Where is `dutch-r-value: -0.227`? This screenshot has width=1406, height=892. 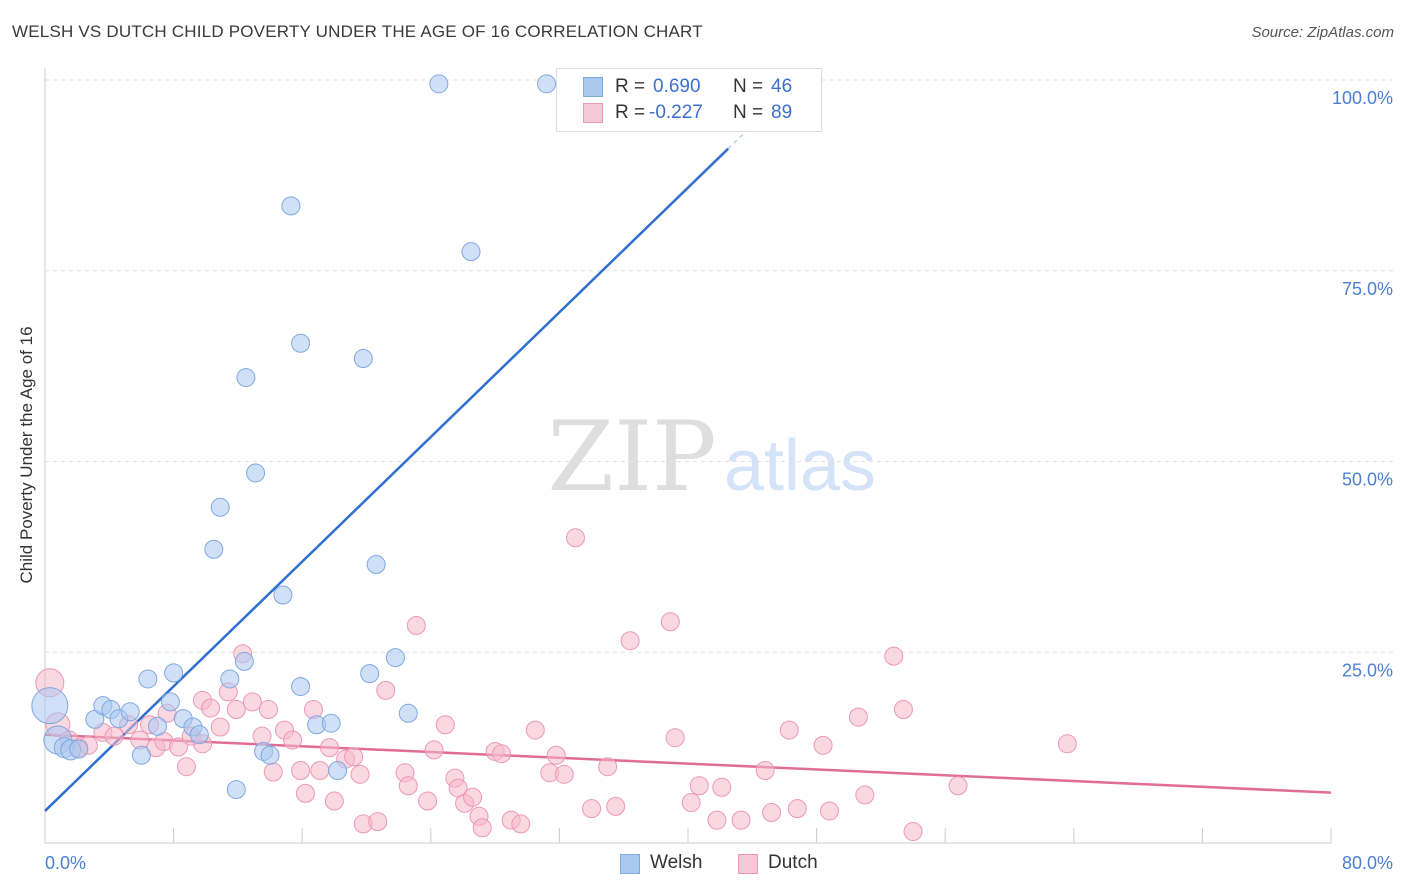
dutch-r-value: -0.227 is located at coordinates (676, 112).